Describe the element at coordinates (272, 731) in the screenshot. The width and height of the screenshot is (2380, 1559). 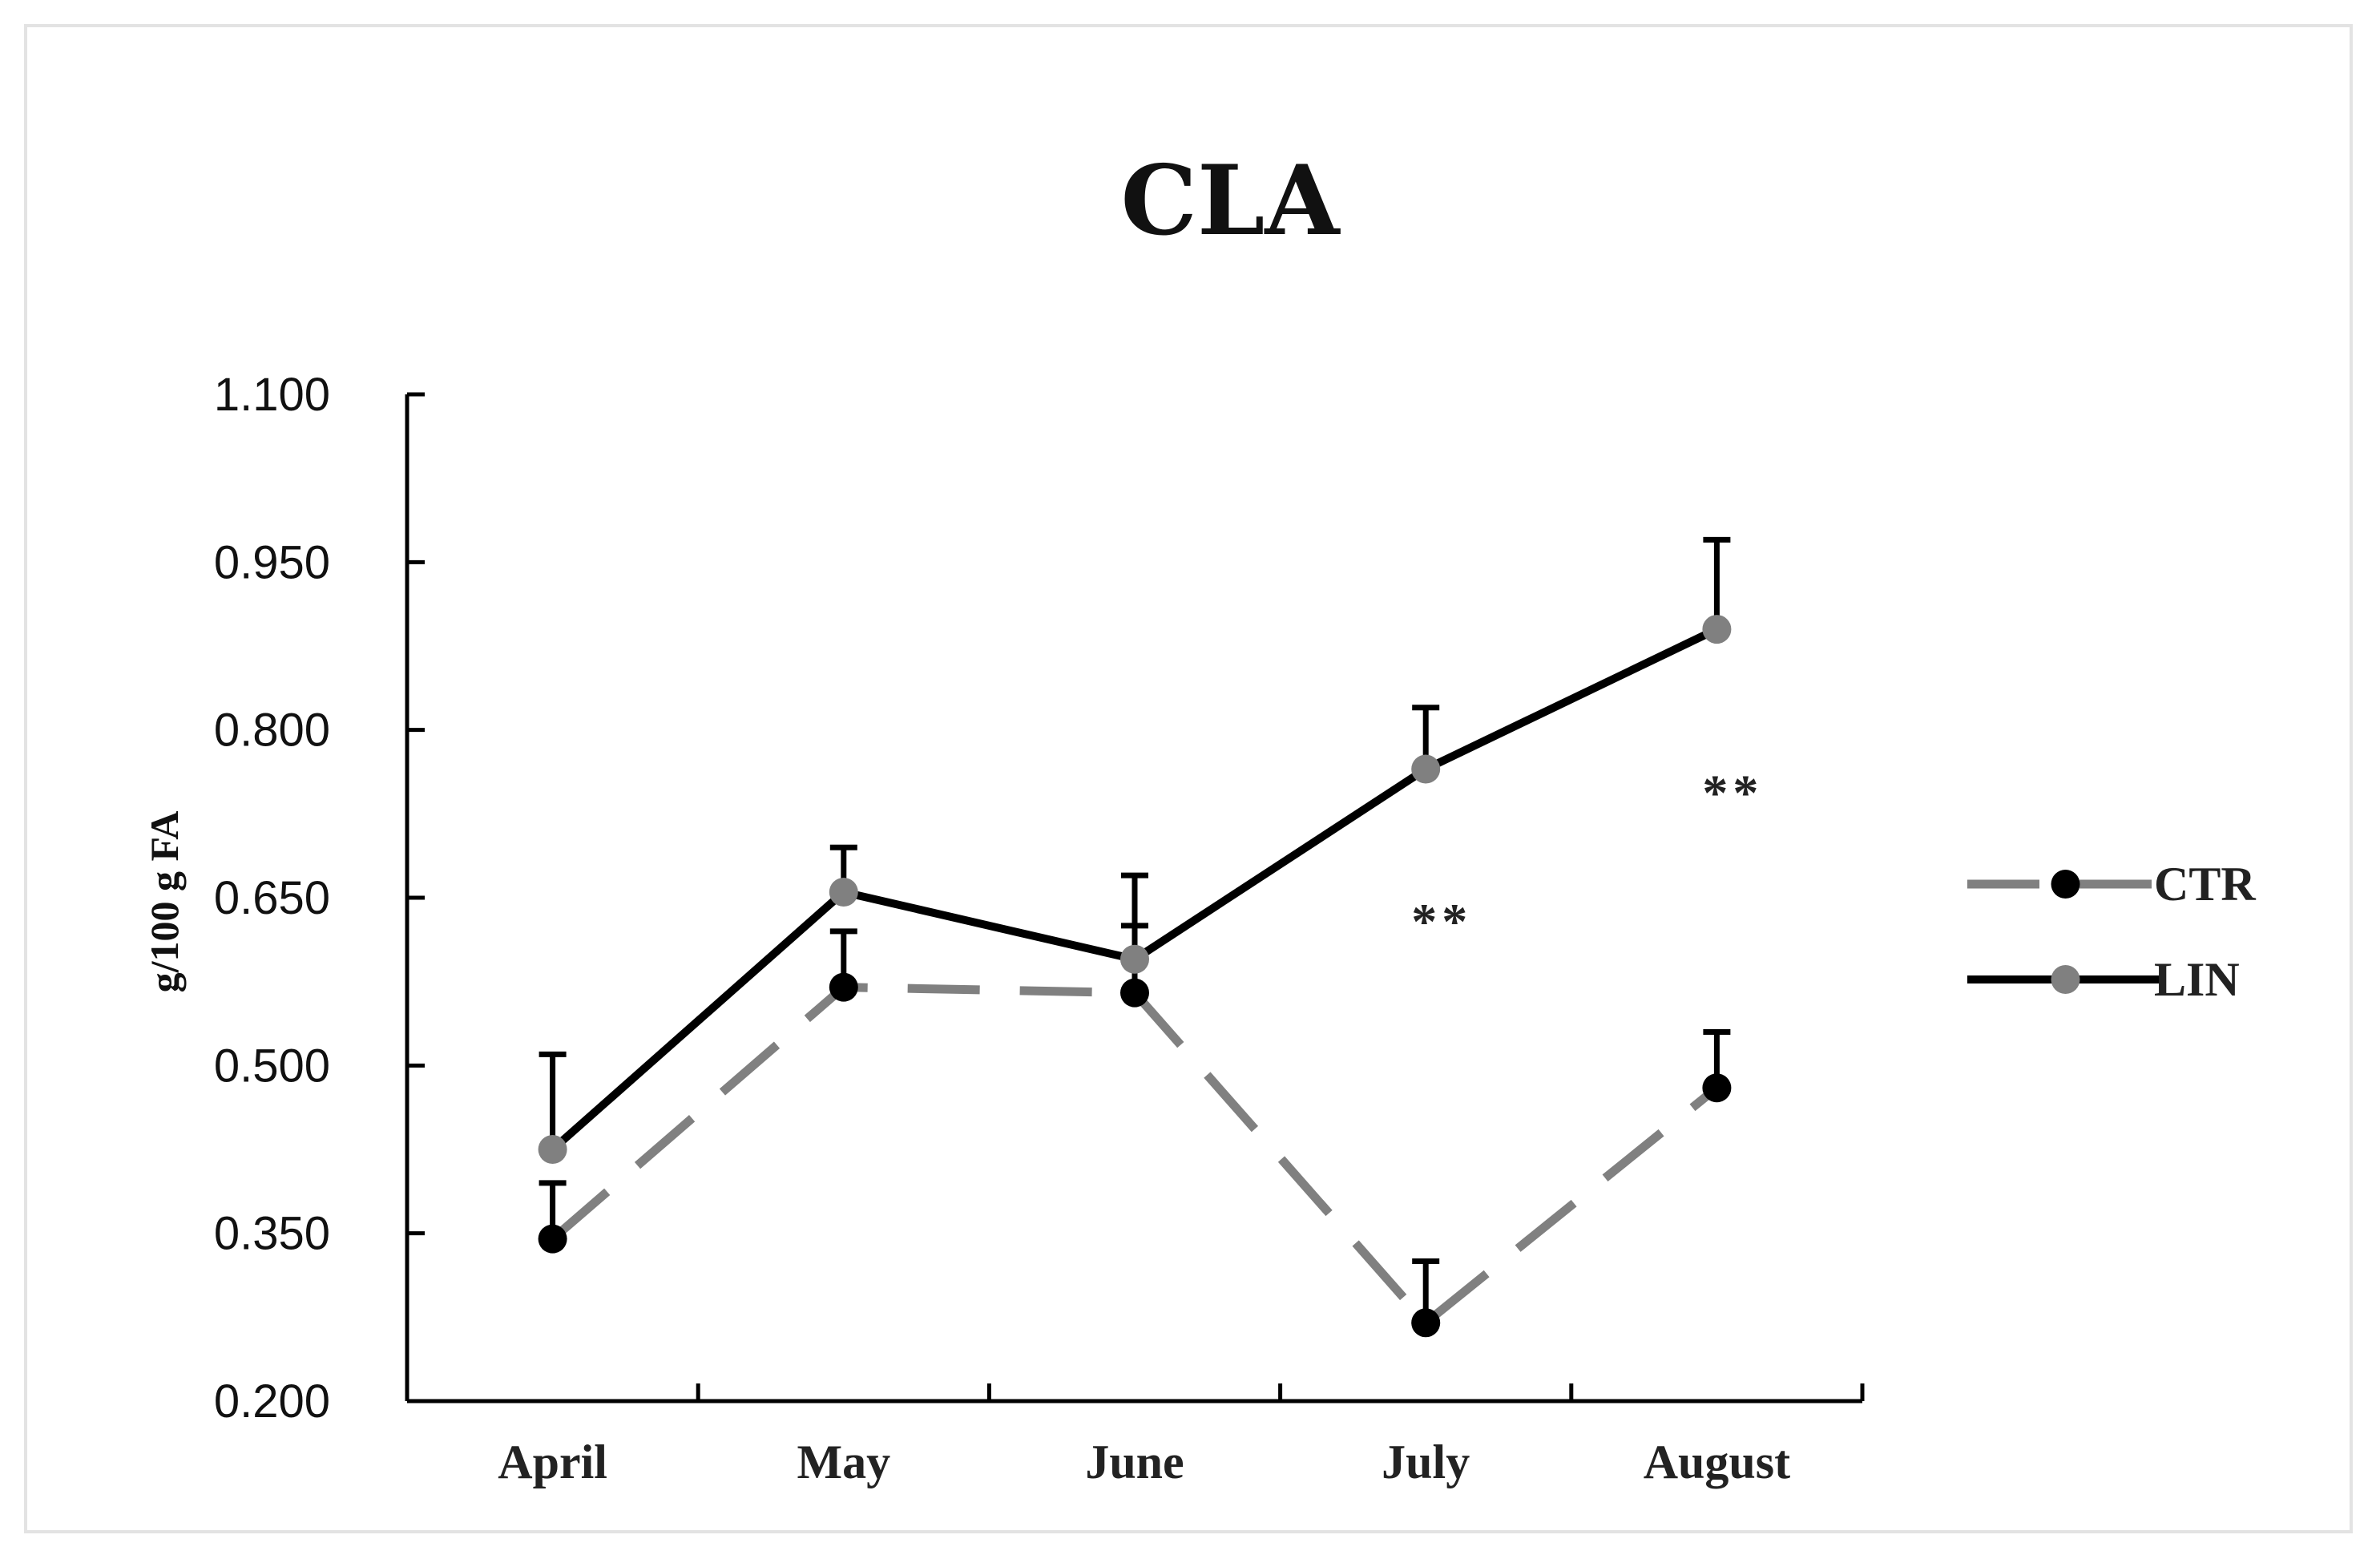
I see `y-tick-label: 0.800` at that location.